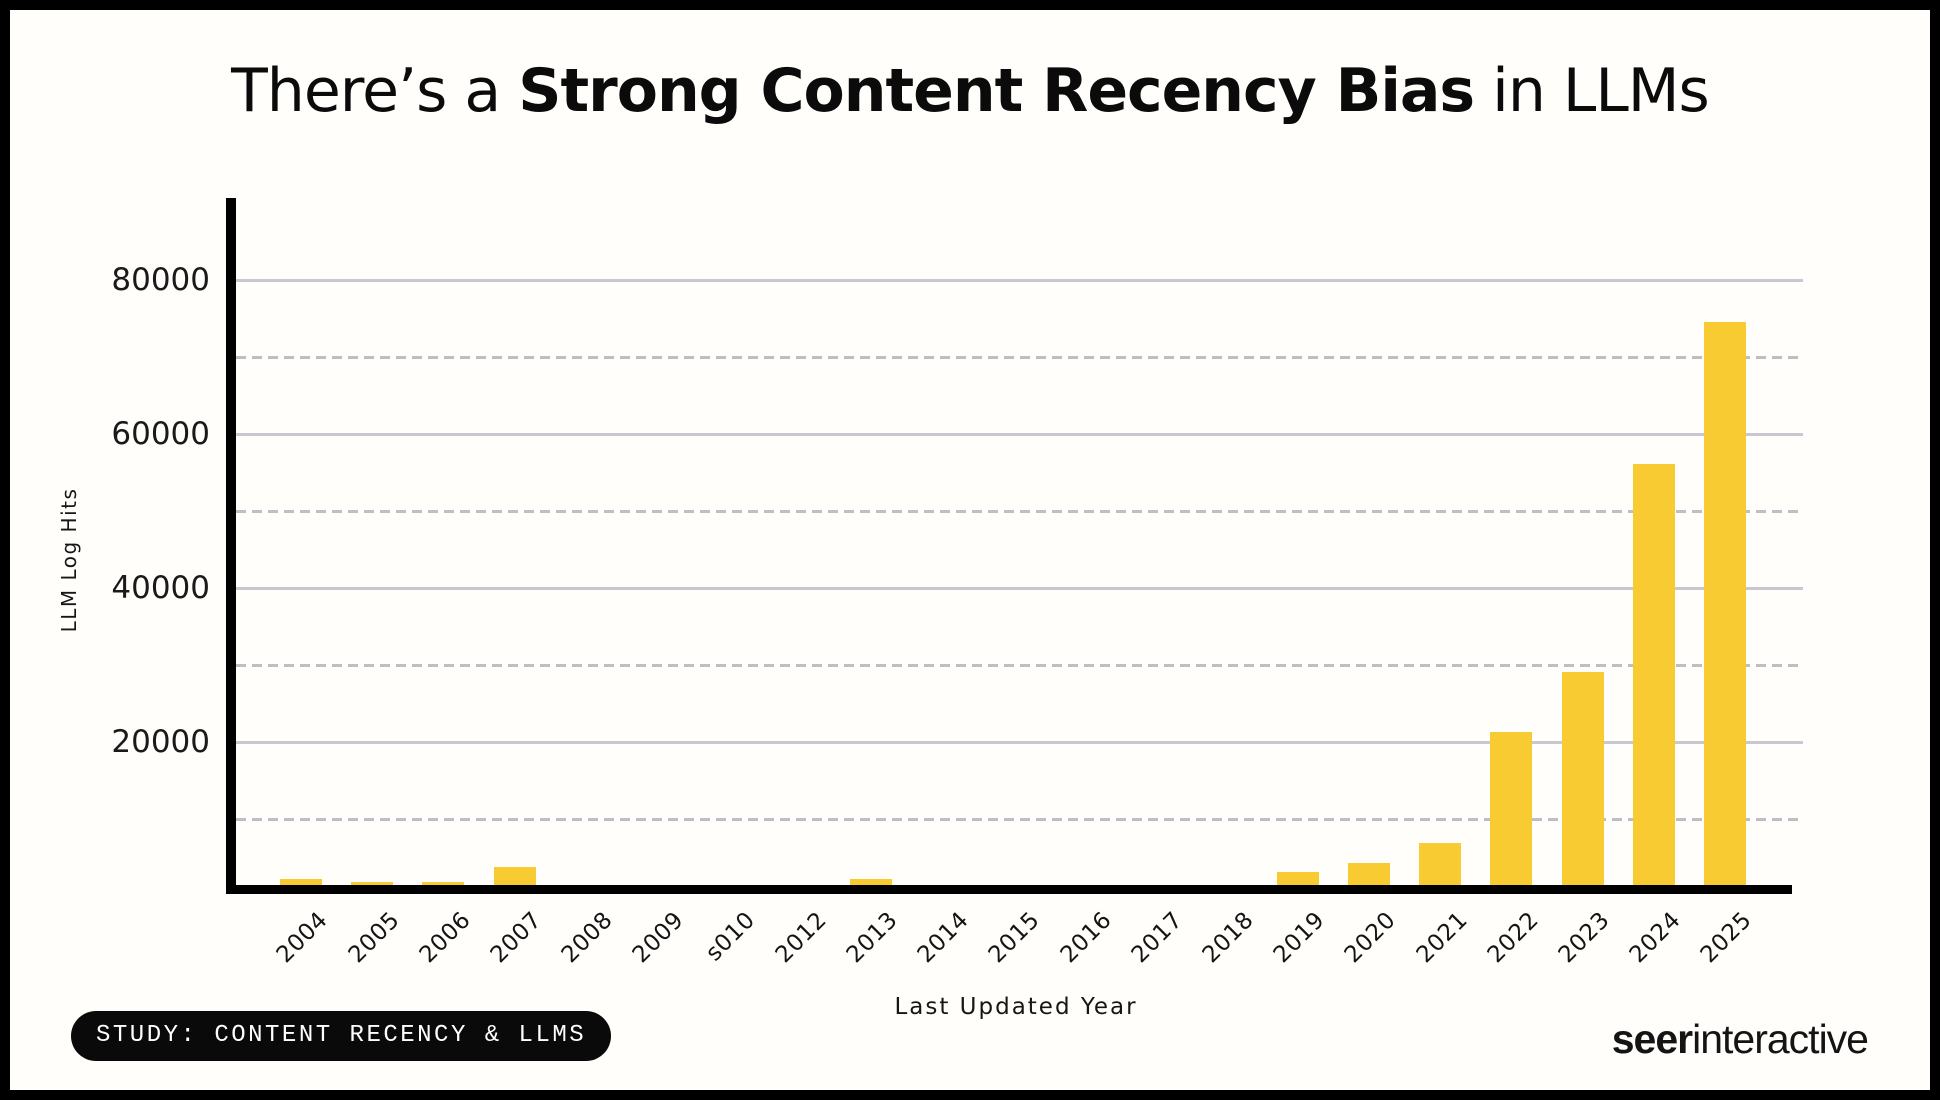  I want to click on x-tick-text: 2025, so click(1727, 938).